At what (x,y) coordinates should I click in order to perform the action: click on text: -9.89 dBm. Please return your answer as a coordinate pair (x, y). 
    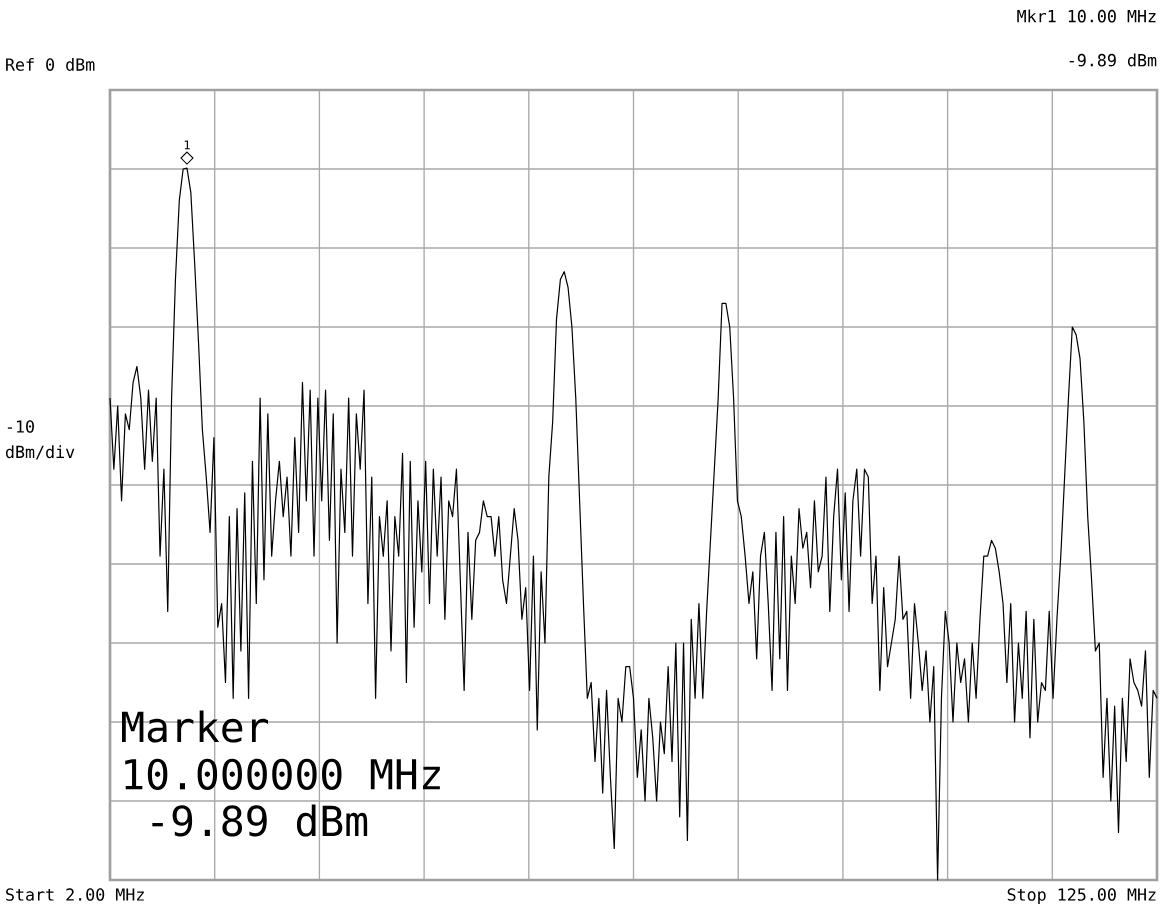
    Looking at the image, I should click on (1113, 60).